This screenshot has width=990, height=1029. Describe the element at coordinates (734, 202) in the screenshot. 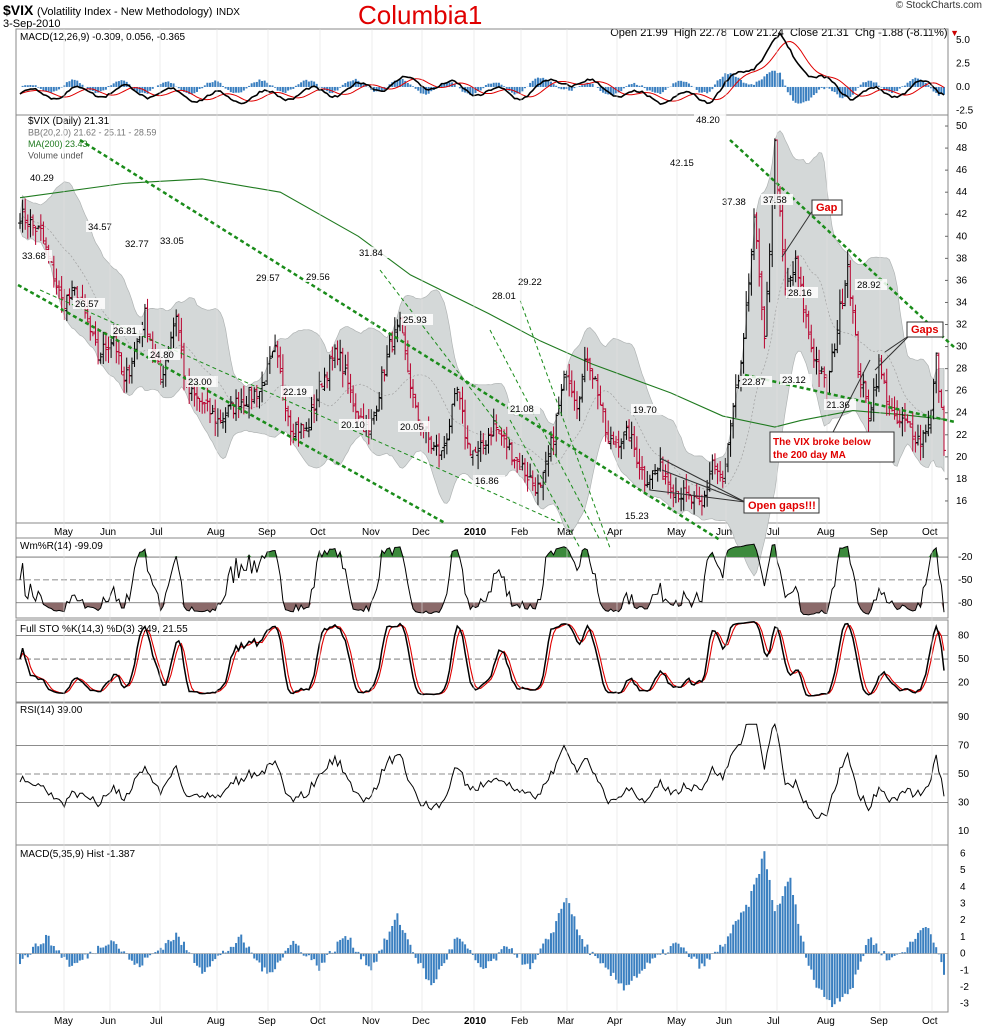

I see `price-label-text: 37.38` at that location.